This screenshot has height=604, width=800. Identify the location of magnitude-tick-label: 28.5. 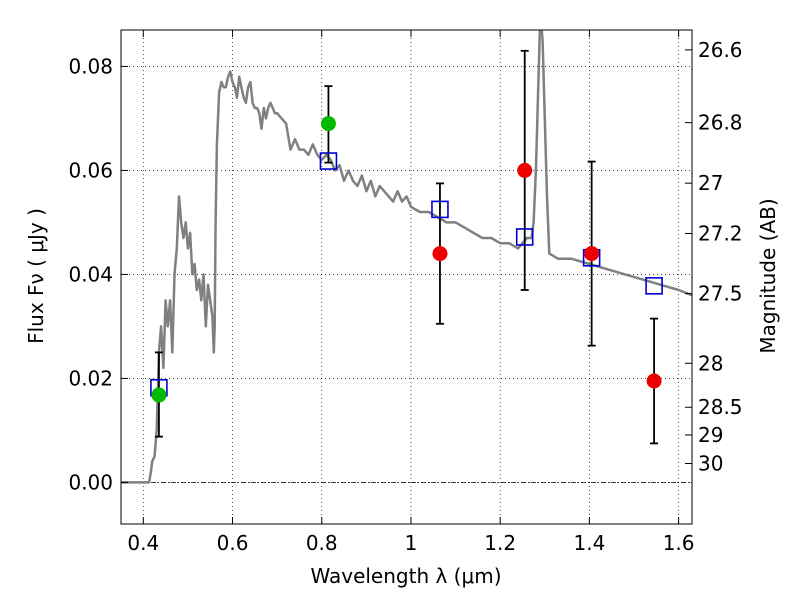
(720, 407).